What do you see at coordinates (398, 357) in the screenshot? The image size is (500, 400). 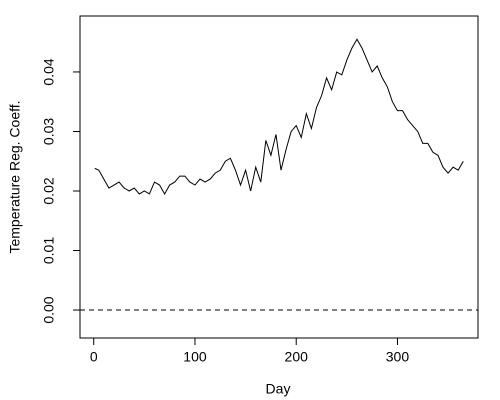 I see `x-tick-label: 300` at bounding box center [398, 357].